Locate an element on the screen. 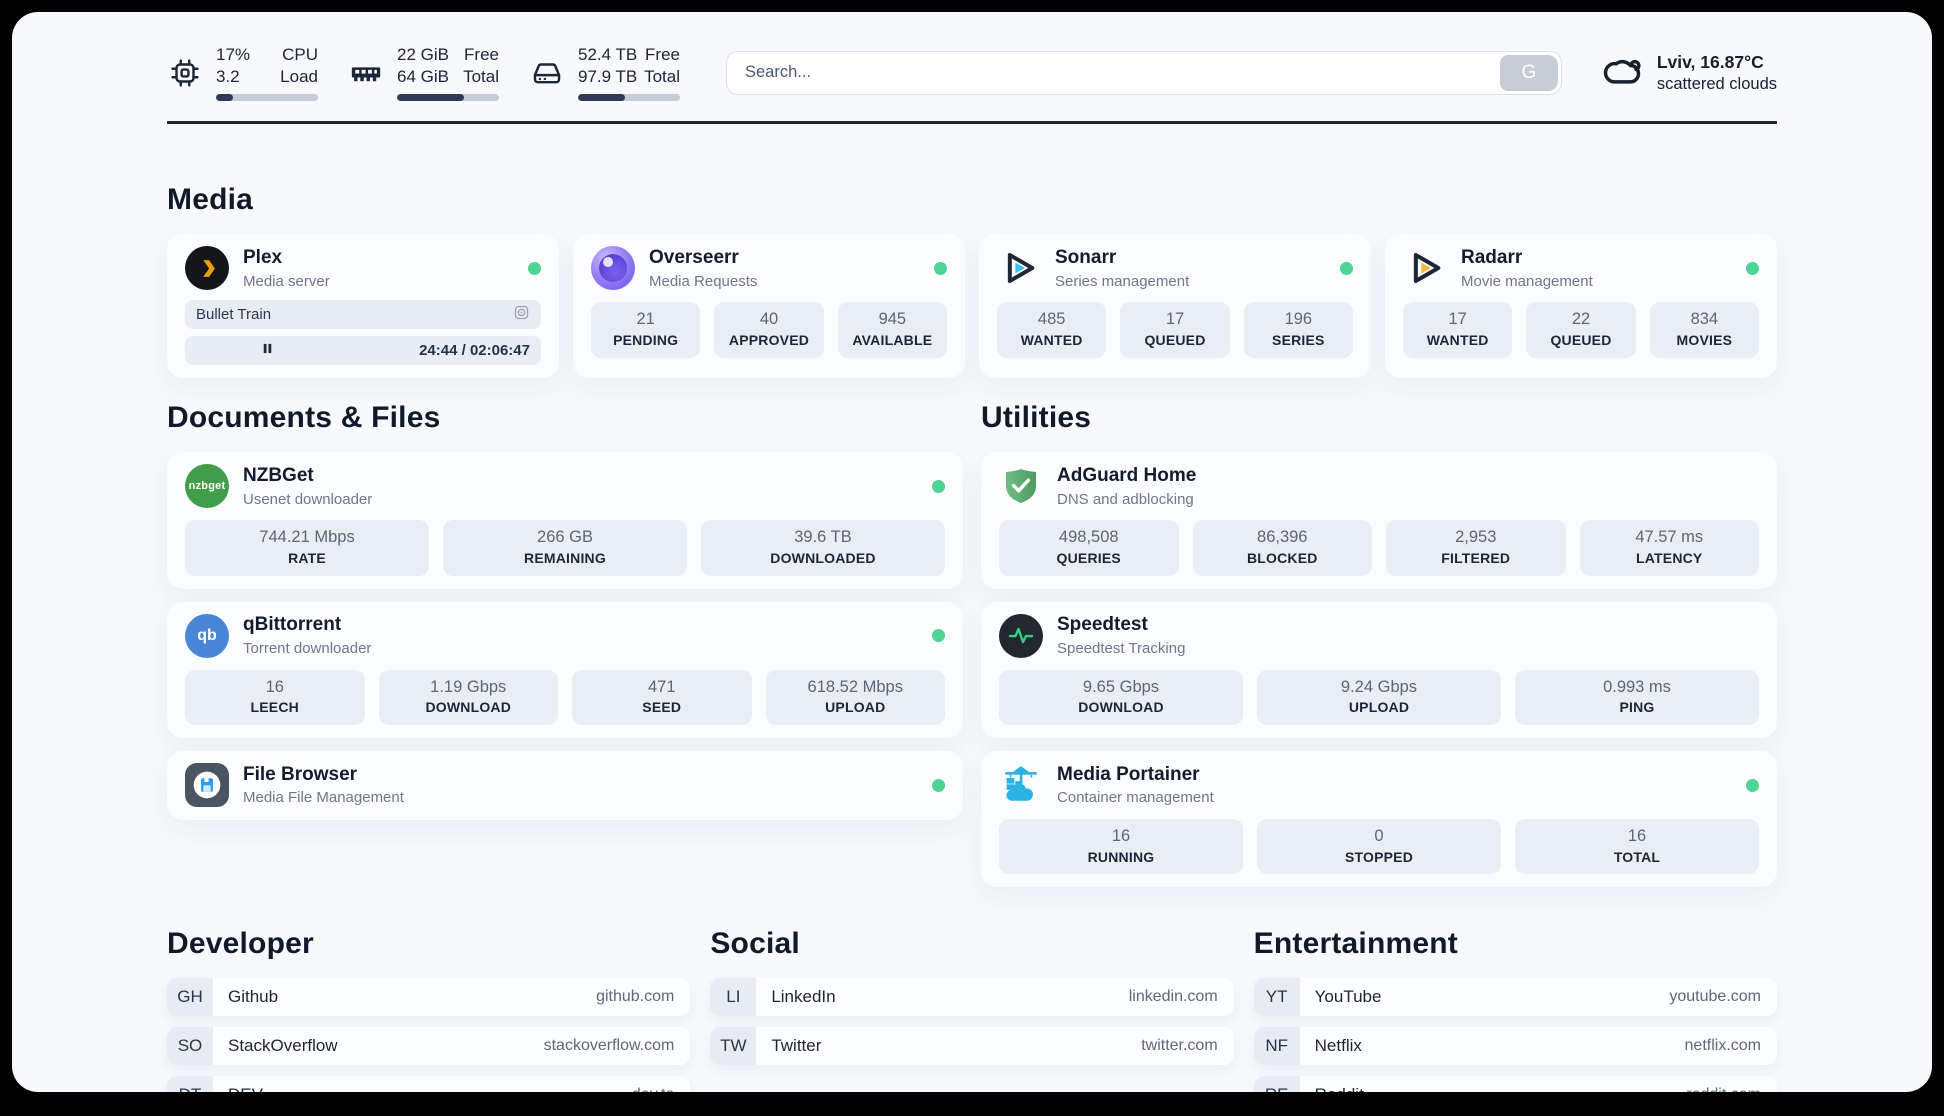 This screenshot has width=1944, height=1116. sonarr-icon is located at coordinates (1019, 268).